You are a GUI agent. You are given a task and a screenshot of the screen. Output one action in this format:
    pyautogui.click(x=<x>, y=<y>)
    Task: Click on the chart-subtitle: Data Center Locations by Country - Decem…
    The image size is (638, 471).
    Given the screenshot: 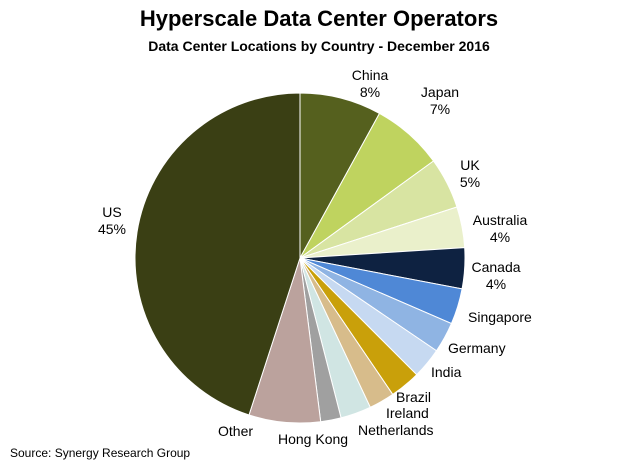 What is the action you would take?
    pyautogui.click(x=319, y=46)
    